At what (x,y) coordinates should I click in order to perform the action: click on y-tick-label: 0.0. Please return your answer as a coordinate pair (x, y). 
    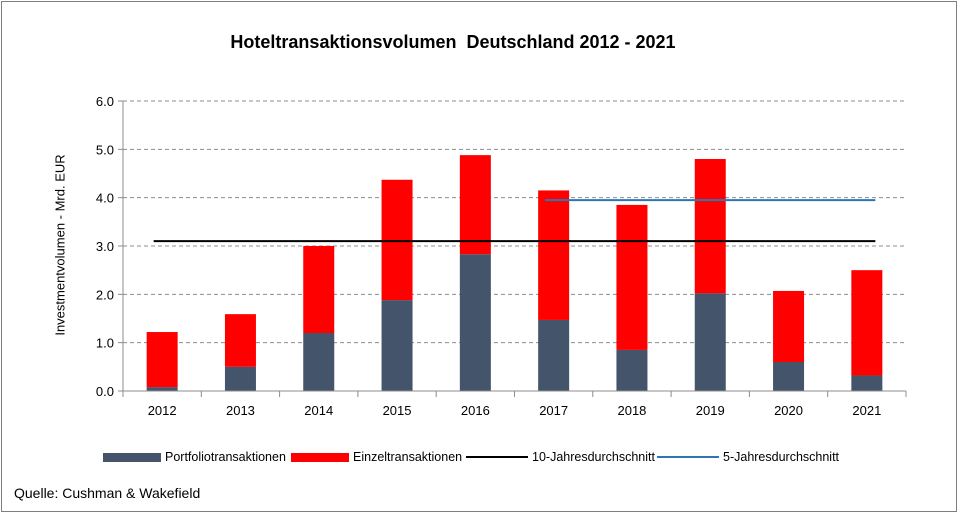
    Looking at the image, I should click on (105, 391).